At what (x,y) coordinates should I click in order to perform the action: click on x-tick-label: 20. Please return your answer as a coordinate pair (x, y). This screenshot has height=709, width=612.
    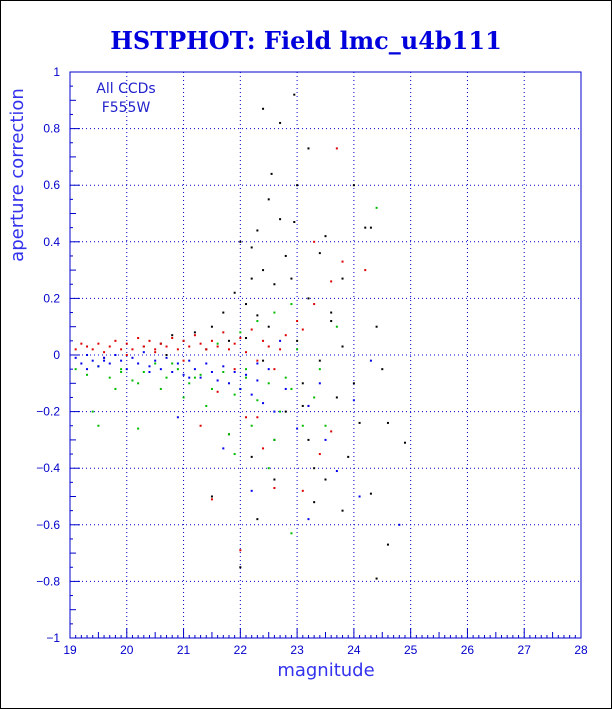
    Looking at the image, I should click on (127, 650).